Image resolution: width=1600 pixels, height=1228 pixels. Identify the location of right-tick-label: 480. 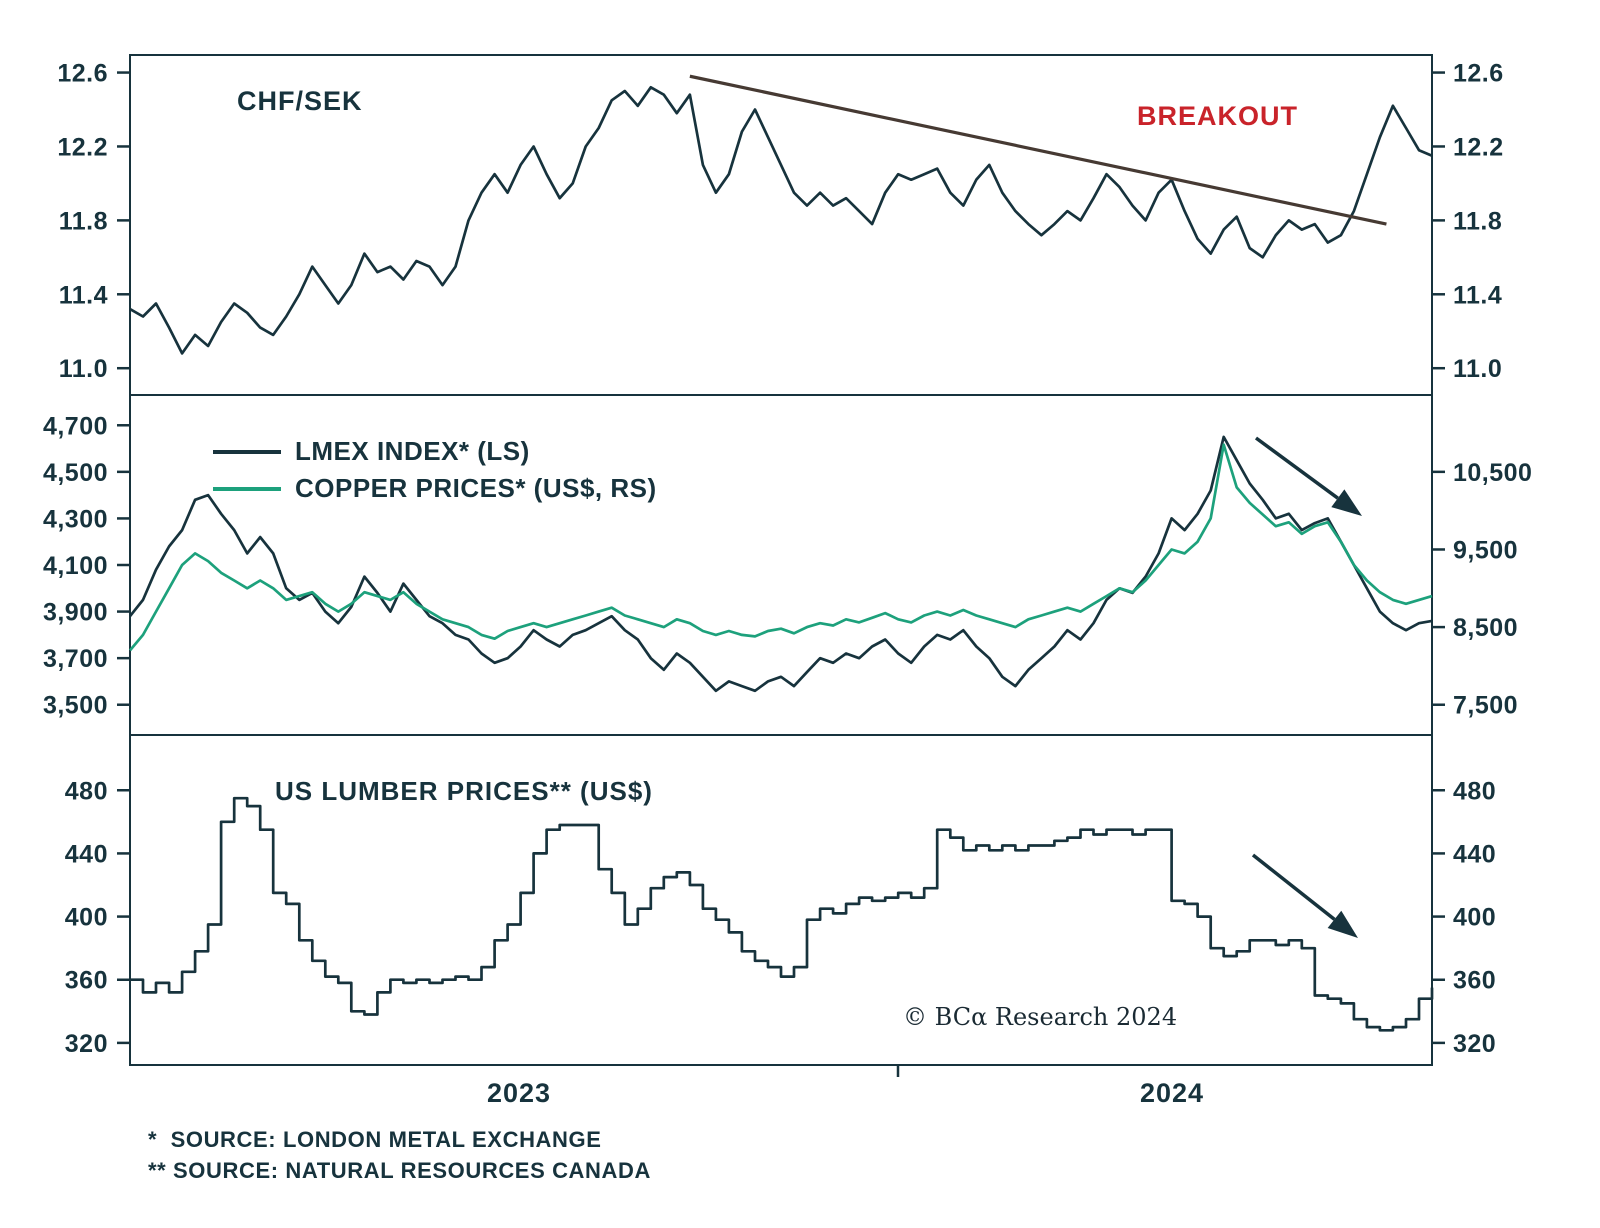
(1474, 791).